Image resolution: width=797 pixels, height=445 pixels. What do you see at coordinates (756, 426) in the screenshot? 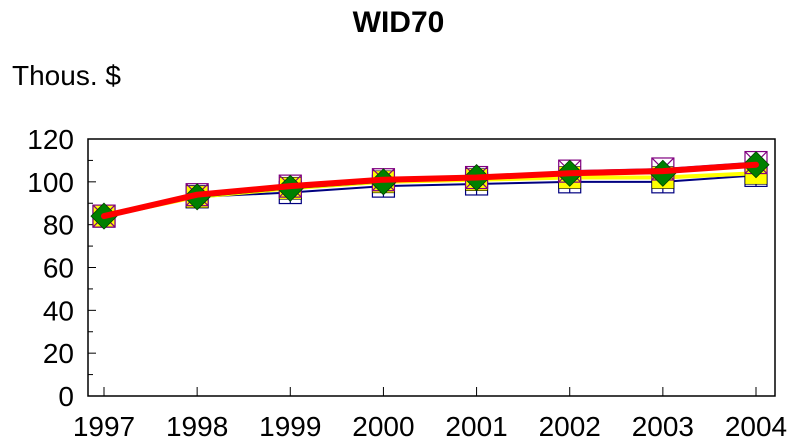
I see `x-tick-label: 2004` at bounding box center [756, 426].